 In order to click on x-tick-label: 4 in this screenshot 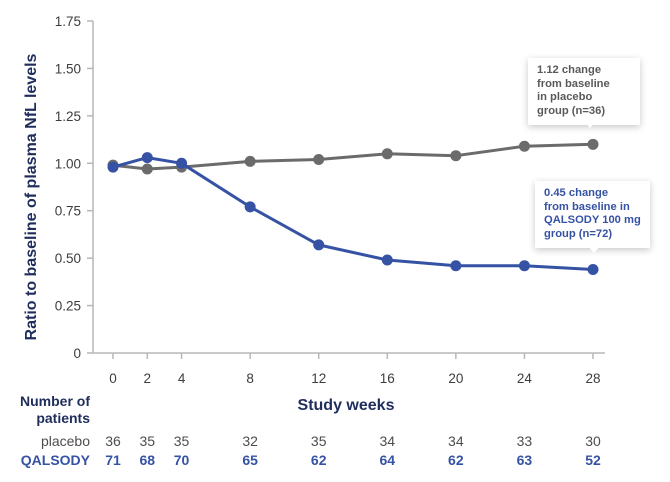, I will do `click(182, 378)`.